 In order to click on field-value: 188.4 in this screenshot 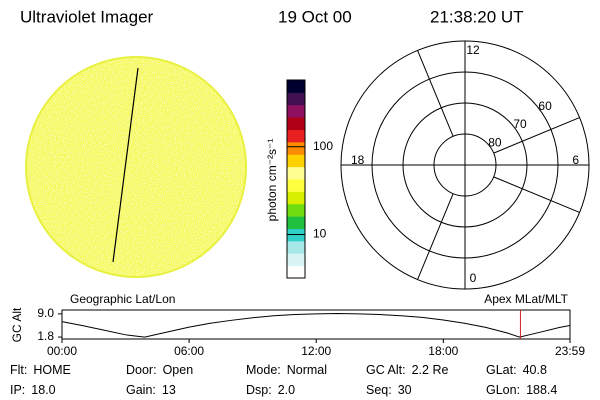, I will do `click(541, 390)`.